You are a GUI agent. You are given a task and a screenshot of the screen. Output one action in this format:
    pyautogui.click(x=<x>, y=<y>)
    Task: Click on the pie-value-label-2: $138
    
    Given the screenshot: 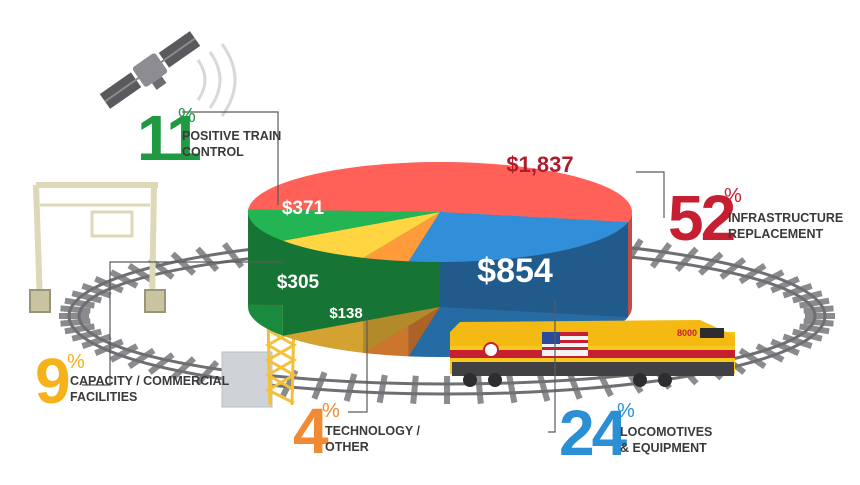 What is the action you would take?
    pyautogui.click(x=345, y=313)
    